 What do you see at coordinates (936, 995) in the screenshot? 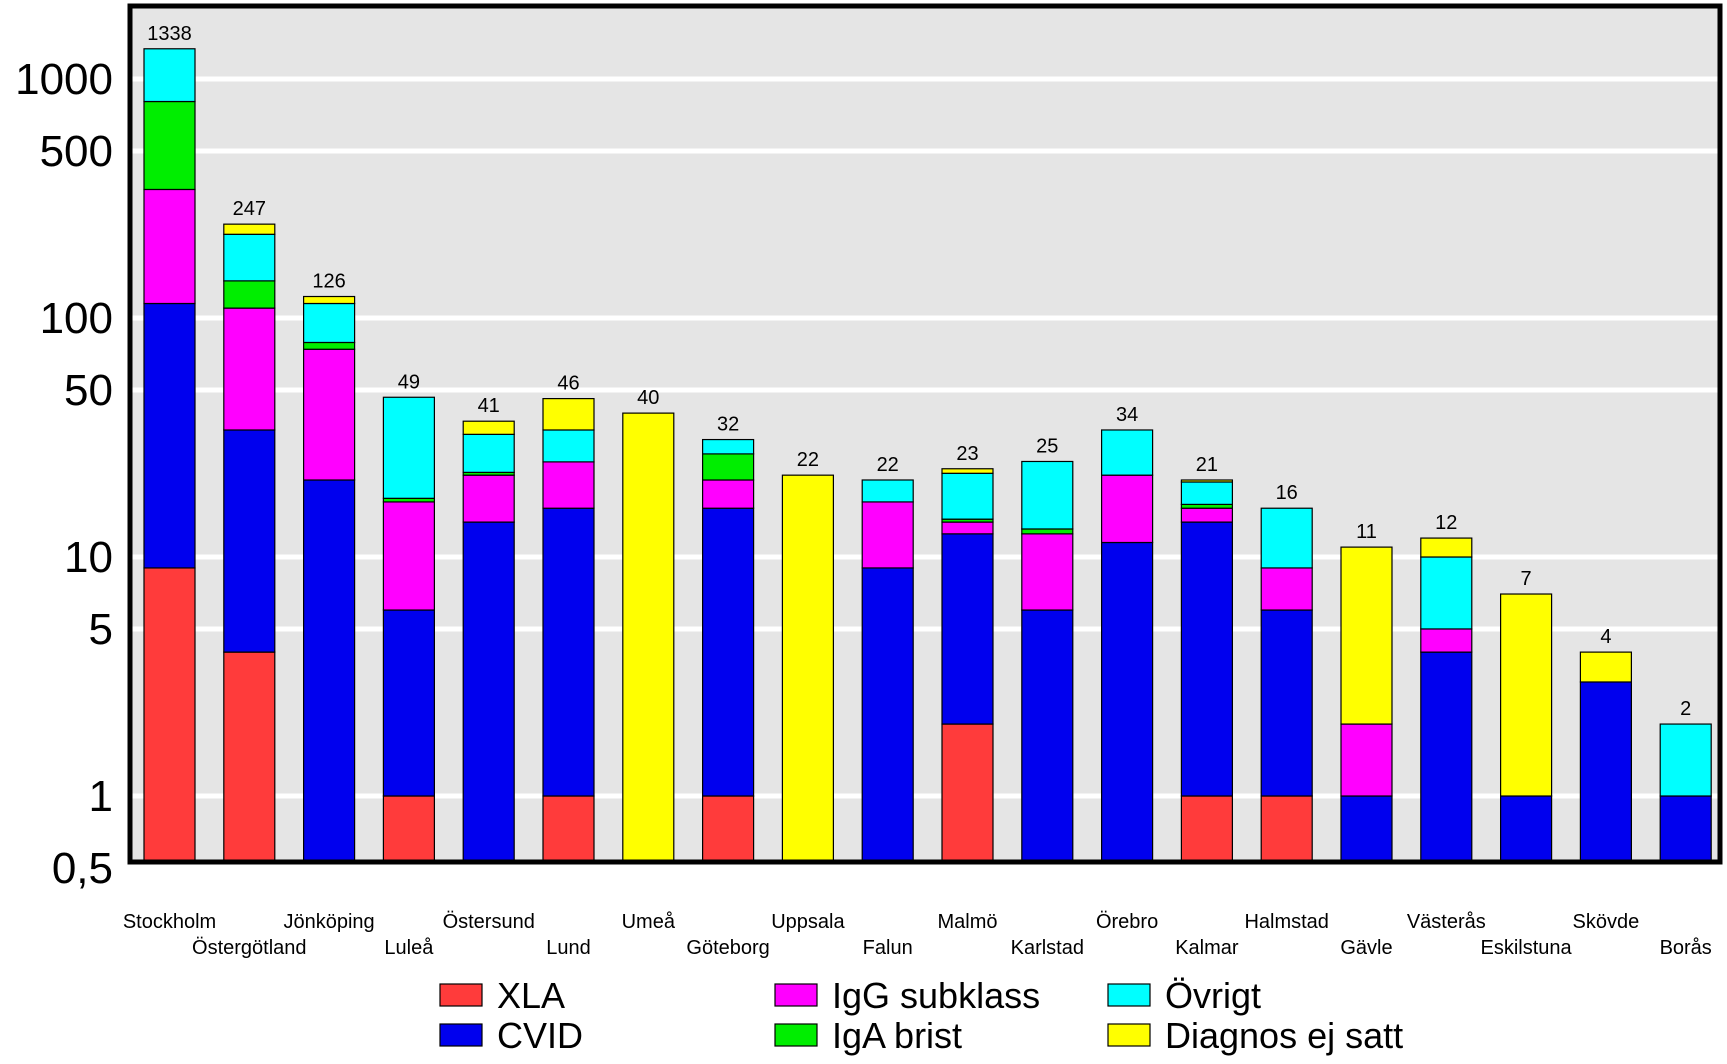
I see `legend-label: IgG subklass` at bounding box center [936, 995].